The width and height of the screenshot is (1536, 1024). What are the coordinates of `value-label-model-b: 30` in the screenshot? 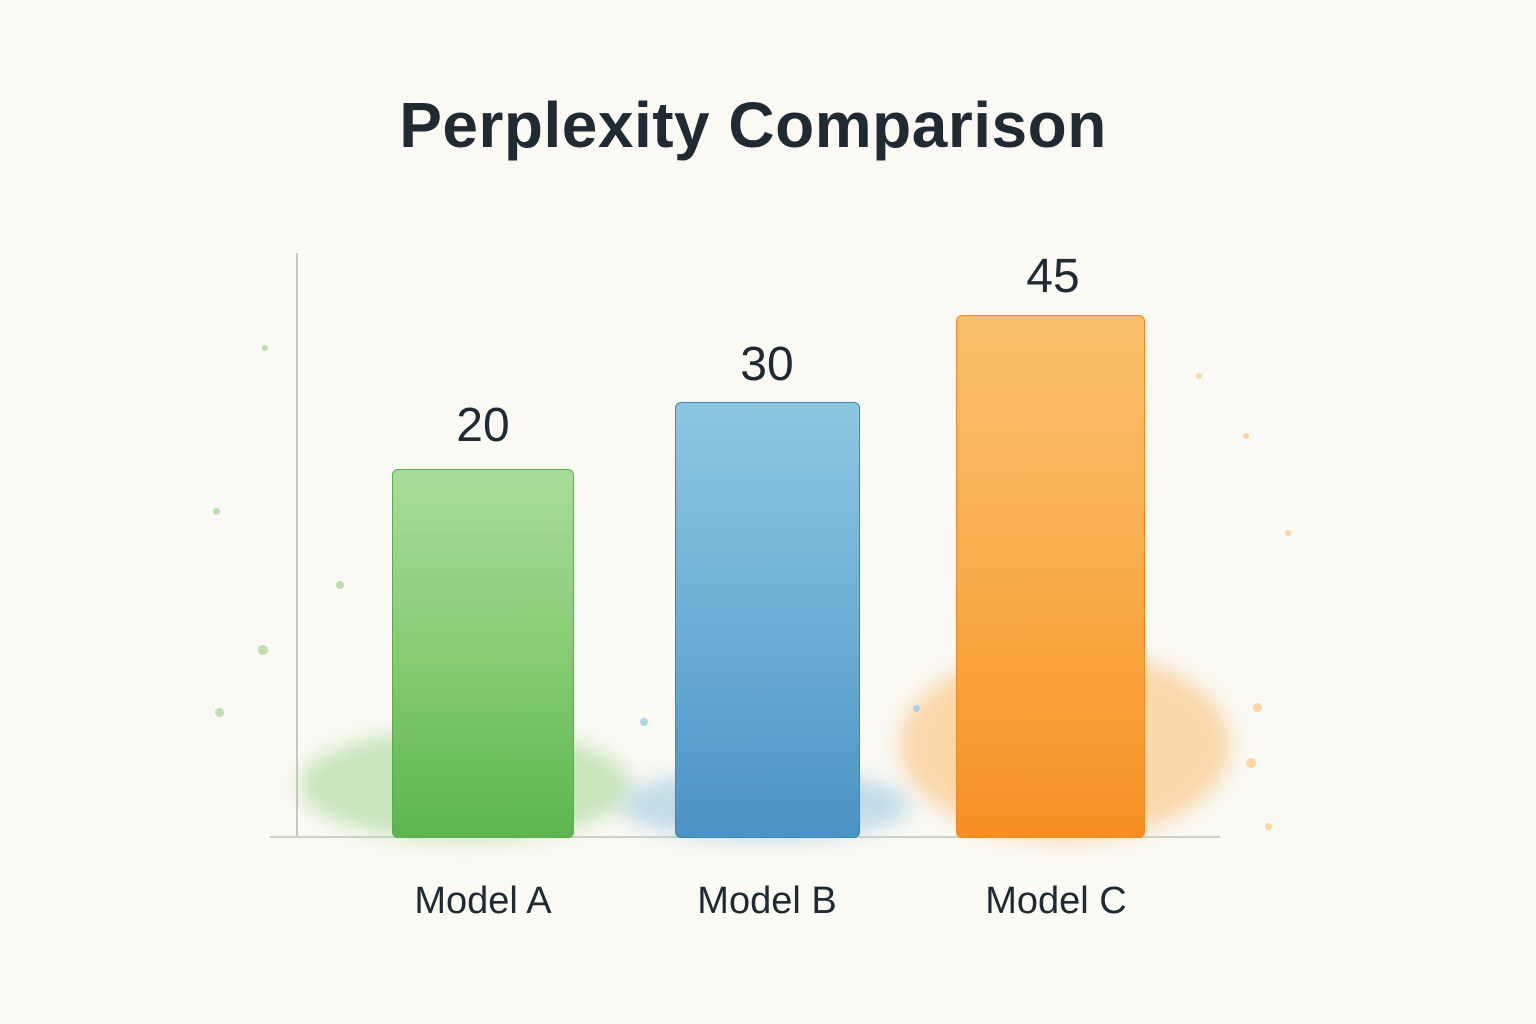 It's located at (767, 364).